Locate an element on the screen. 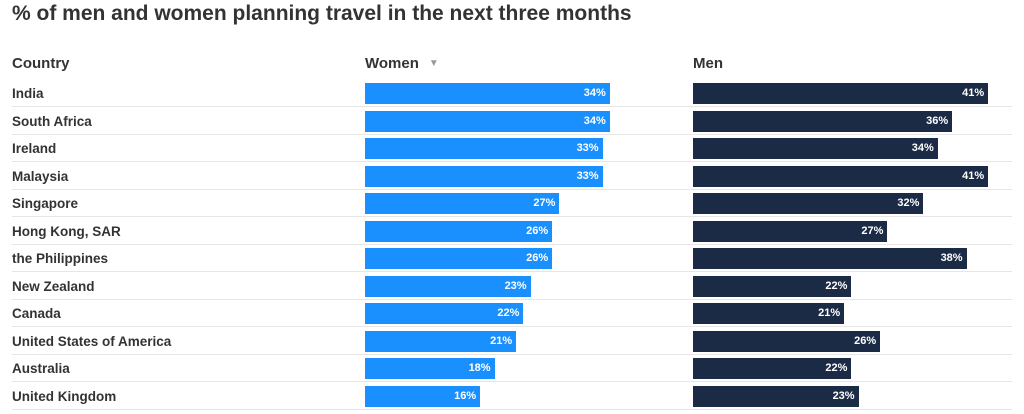 This screenshot has height=414, width=1024. country-label: Hong Kong, SAR is located at coordinates (66, 231).